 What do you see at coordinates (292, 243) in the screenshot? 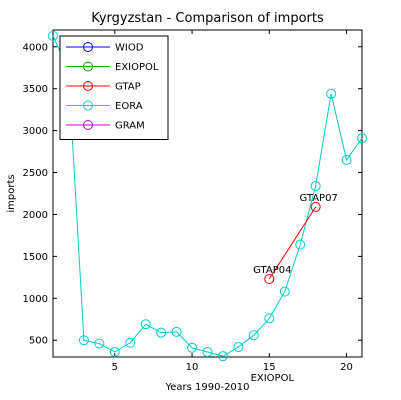
I see `gtap-series-line` at bounding box center [292, 243].